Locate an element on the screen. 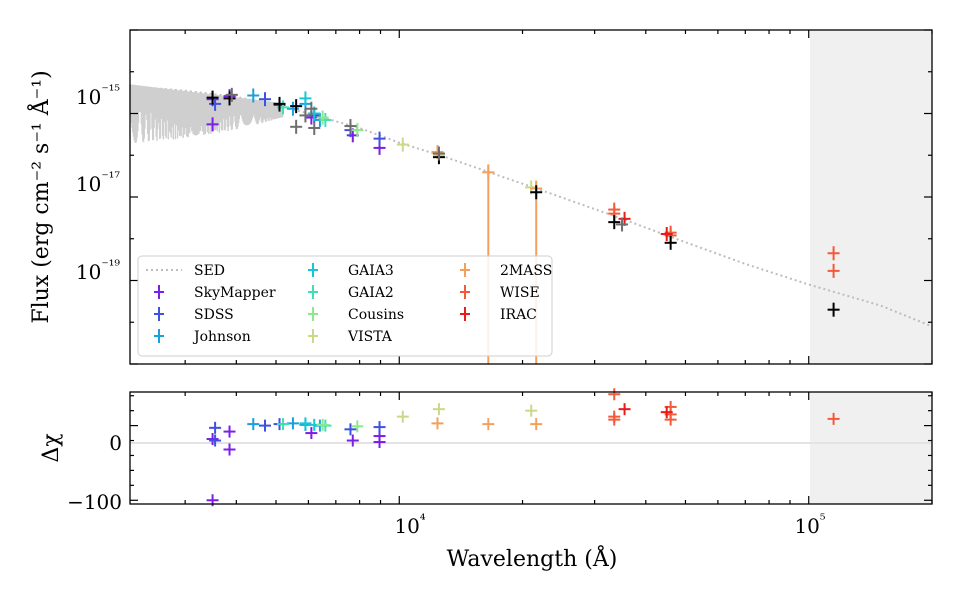  legend-label: WISE is located at coordinates (520, 293).